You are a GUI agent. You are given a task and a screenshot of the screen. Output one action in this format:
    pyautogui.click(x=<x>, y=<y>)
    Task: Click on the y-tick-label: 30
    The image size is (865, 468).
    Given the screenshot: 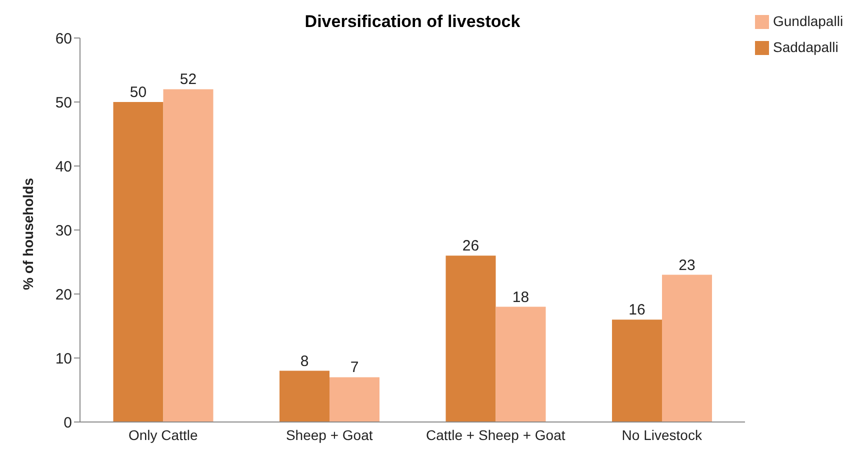 What is the action you would take?
    pyautogui.click(x=63, y=231)
    